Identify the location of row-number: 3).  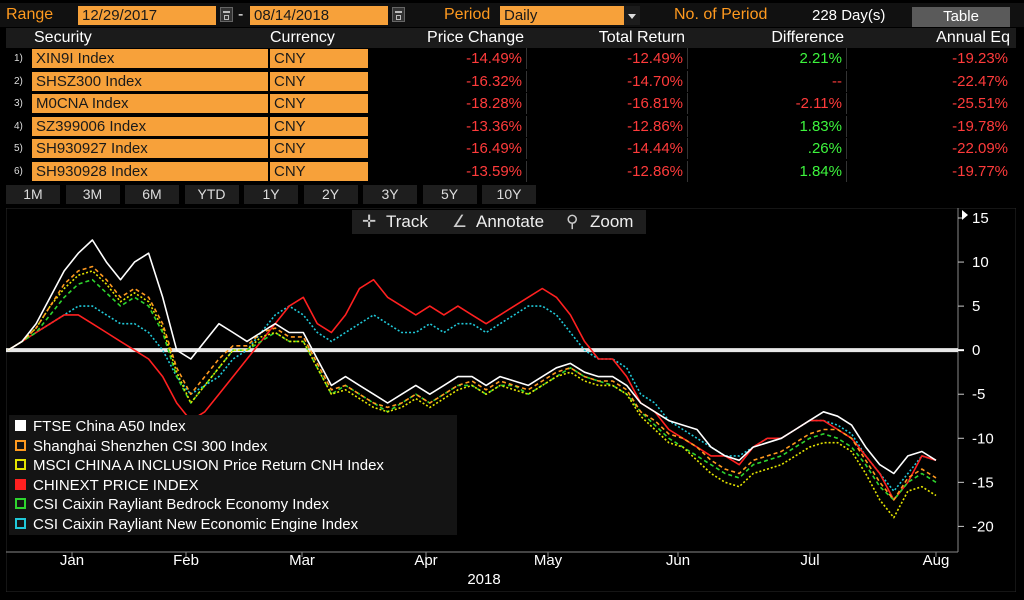
(18, 103).